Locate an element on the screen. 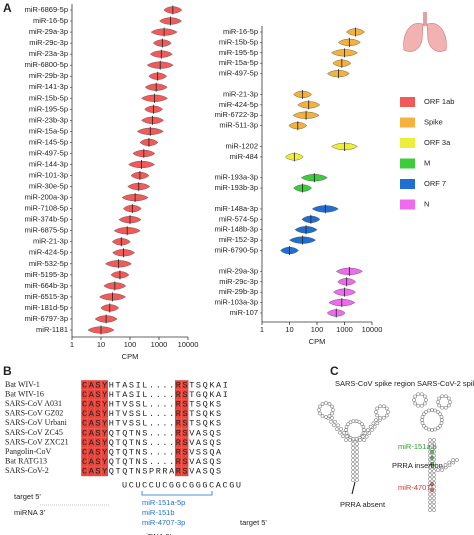  insertion-label: PRRA insertion is located at coordinates (417, 465).